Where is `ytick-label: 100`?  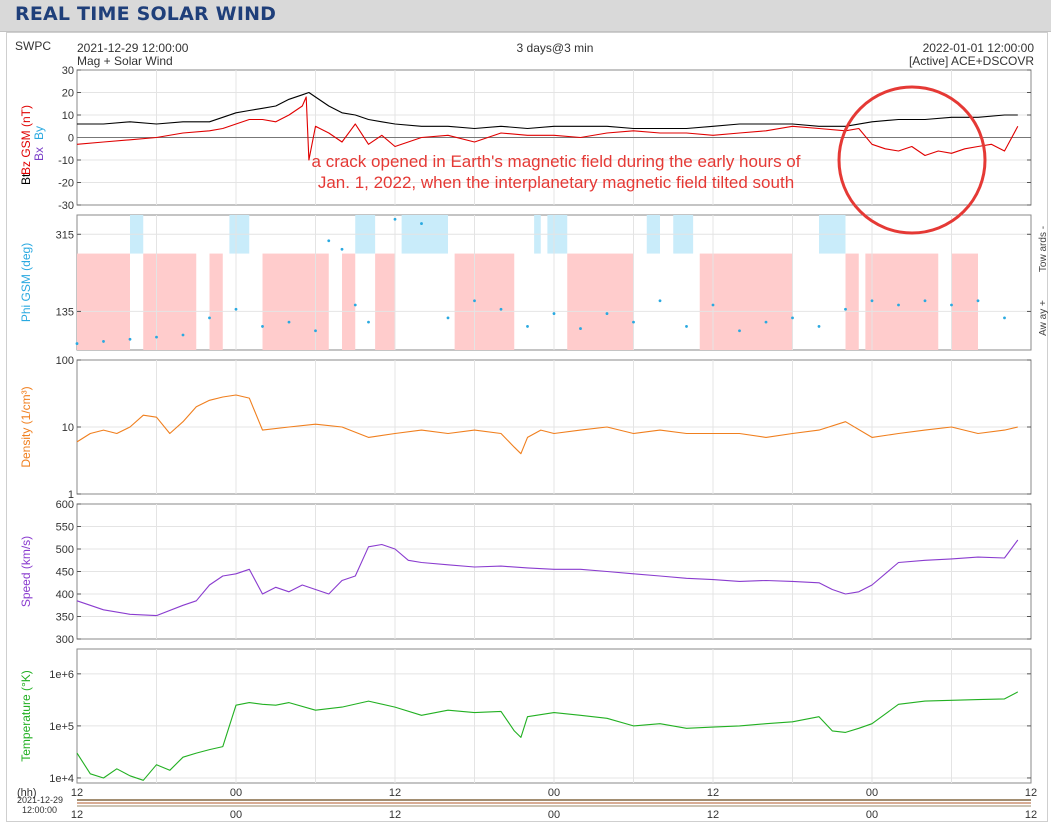 ytick-label: 100 is located at coordinates (65, 361).